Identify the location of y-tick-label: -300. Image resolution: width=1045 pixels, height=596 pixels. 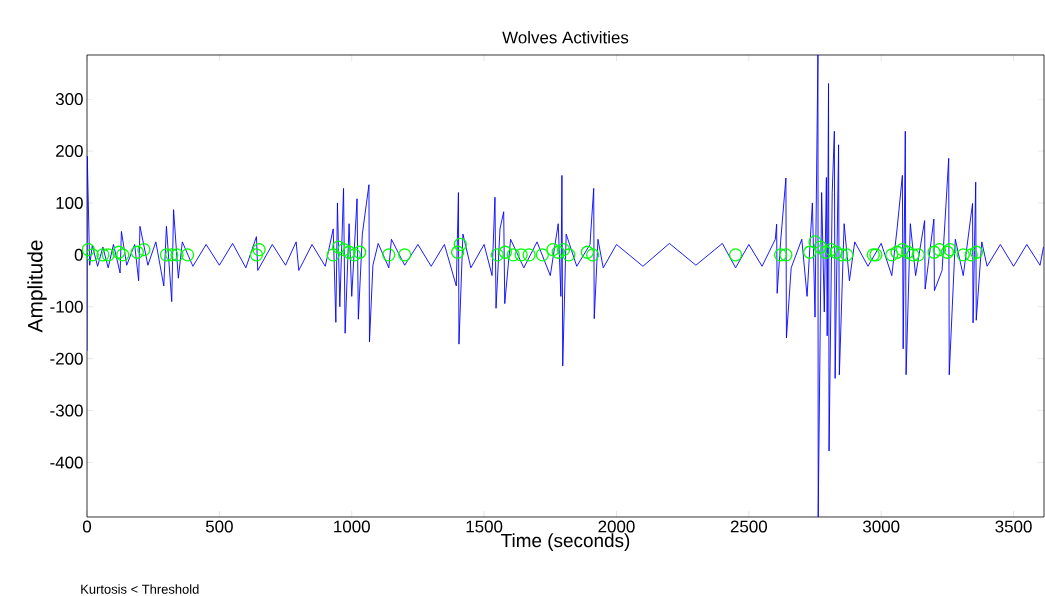
(66, 410).